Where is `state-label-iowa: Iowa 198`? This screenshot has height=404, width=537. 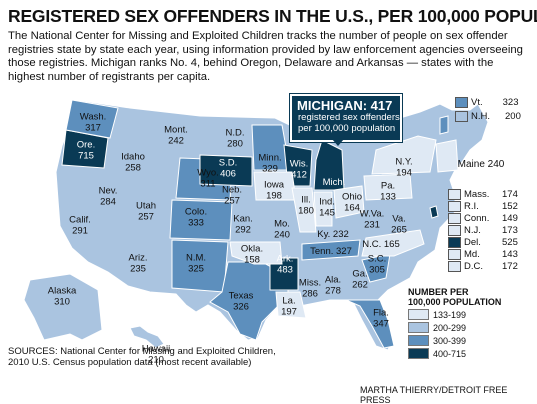 state-label-iowa: Iowa 198 is located at coordinates (274, 190).